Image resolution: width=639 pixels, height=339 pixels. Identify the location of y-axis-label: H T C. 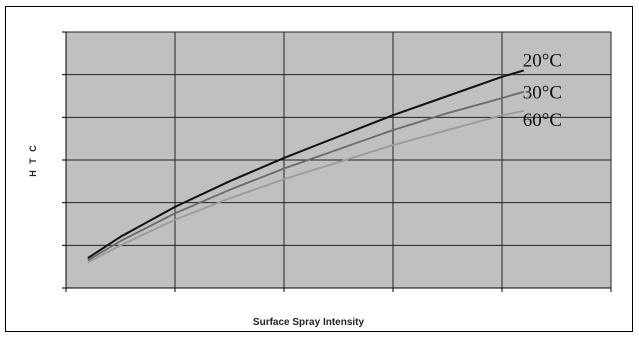
(33, 160).